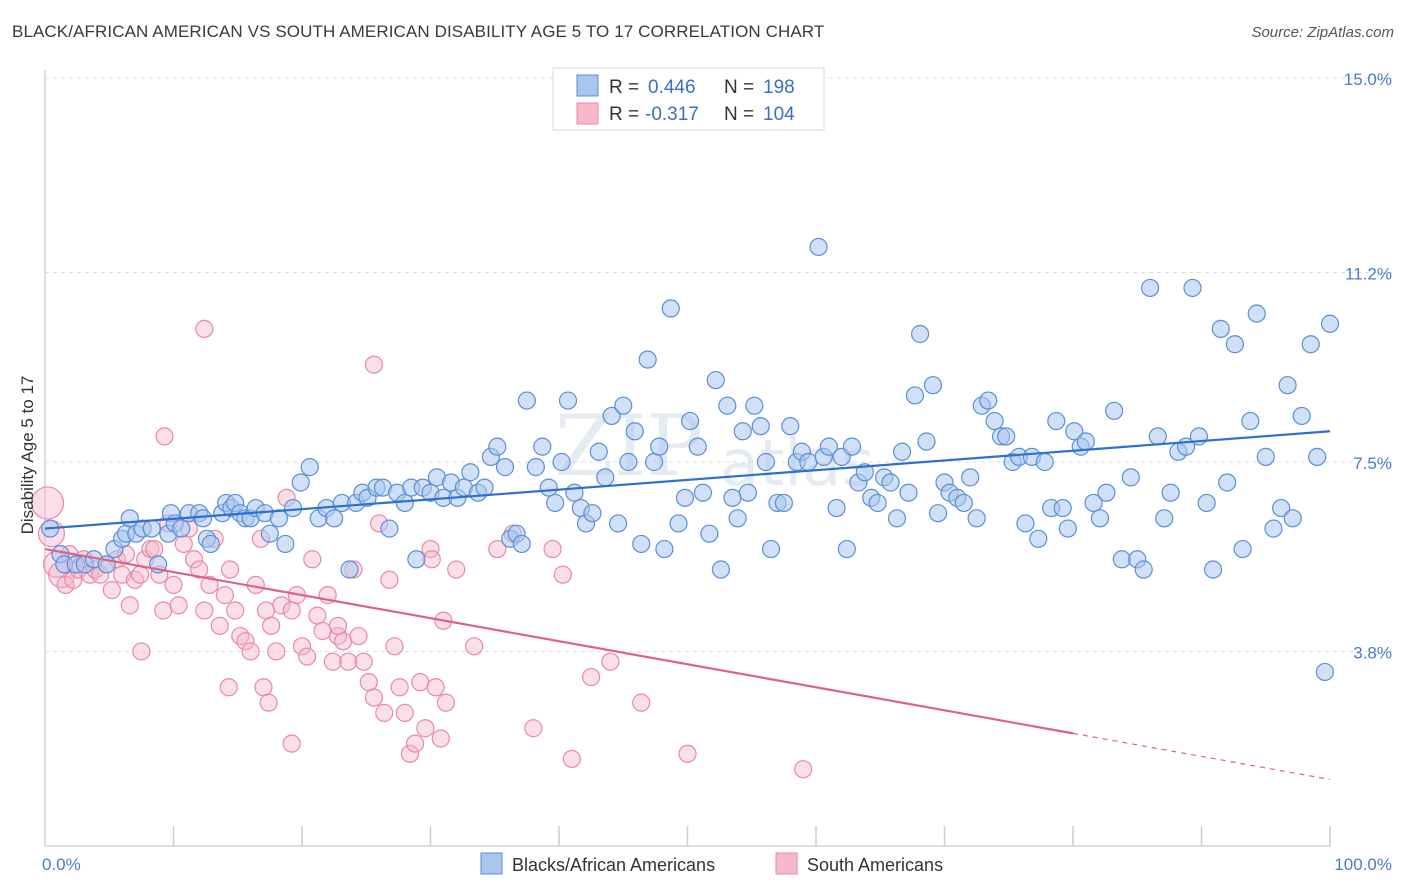  What do you see at coordinates (739, 114) in the screenshot?
I see `legend-pink-n-label: N =` at bounding box center [739, 114].